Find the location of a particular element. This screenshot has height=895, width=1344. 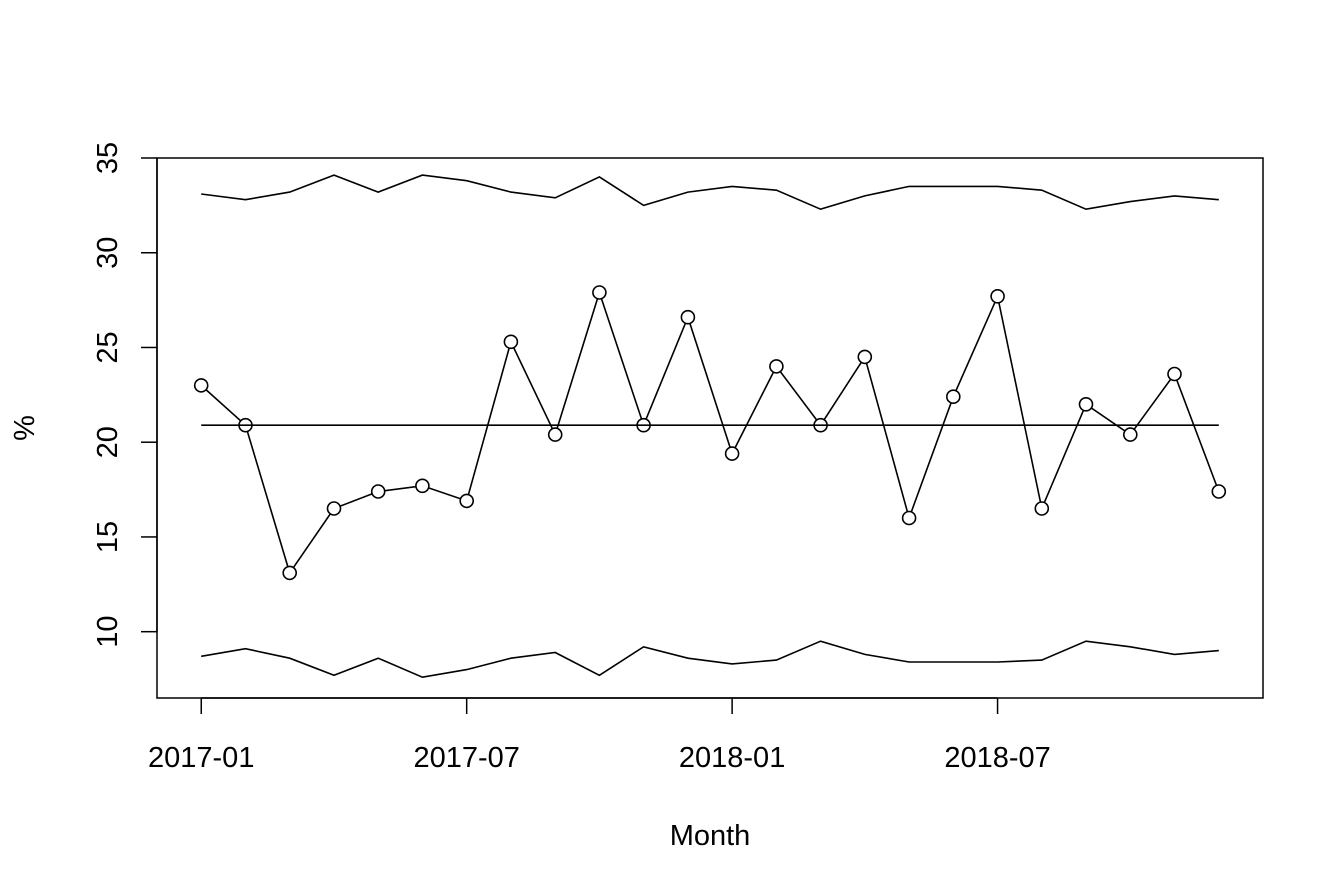

x-tick-label: 2017-01 is located at coordinates (201, 758).